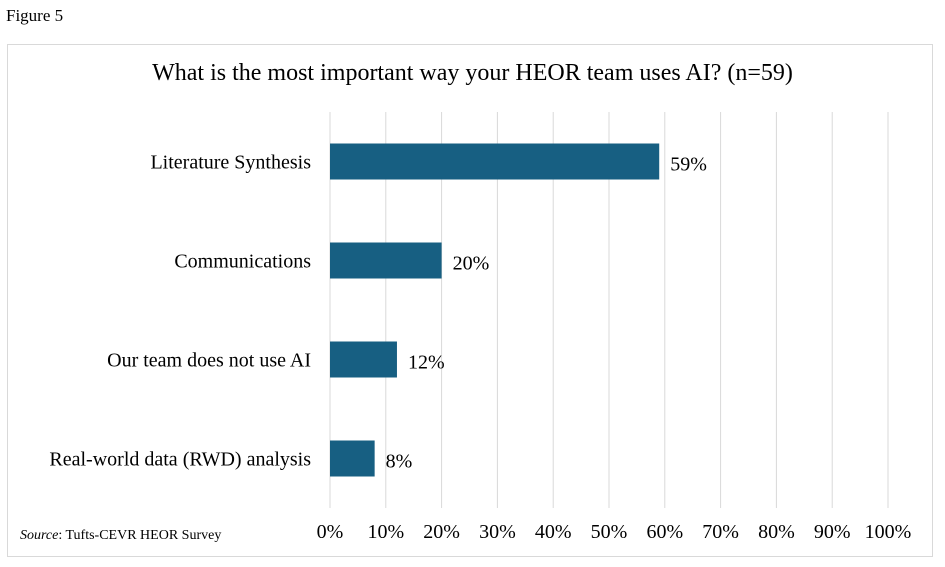  Describe the element at coordinates (497, 532) in the screenshot. I see `x-tick-label: 30%` at that location.